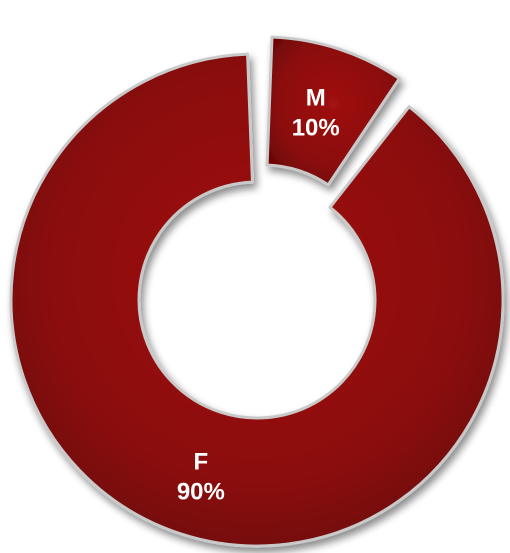 This screenshot has width=510, height=553. Describe the element at coordinates (316, 127) in the screenshot. I see `slice-label-percent-m: 10%` at that location.